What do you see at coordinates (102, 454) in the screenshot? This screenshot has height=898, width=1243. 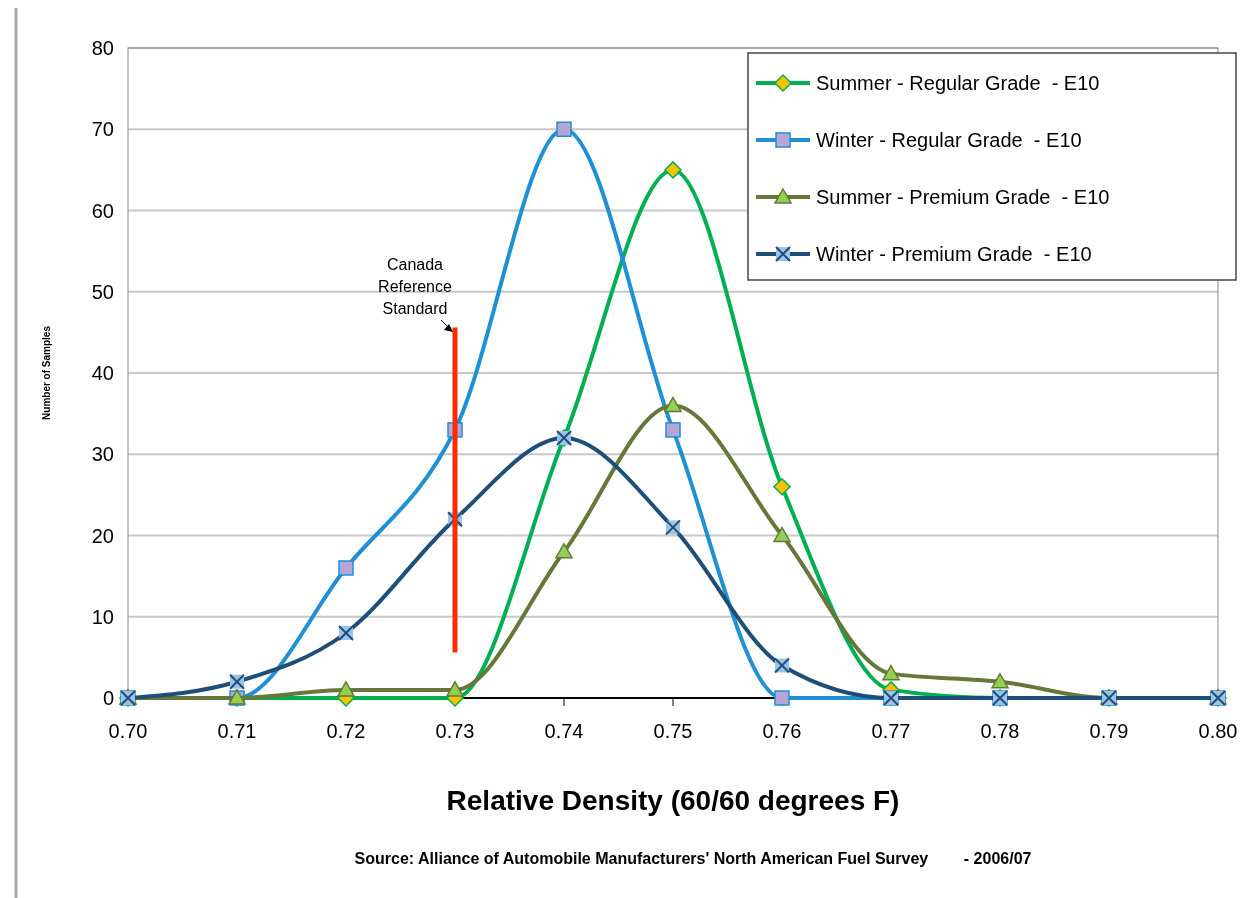 I see `y-tick-label: 30` at bounding box center [102, 454].